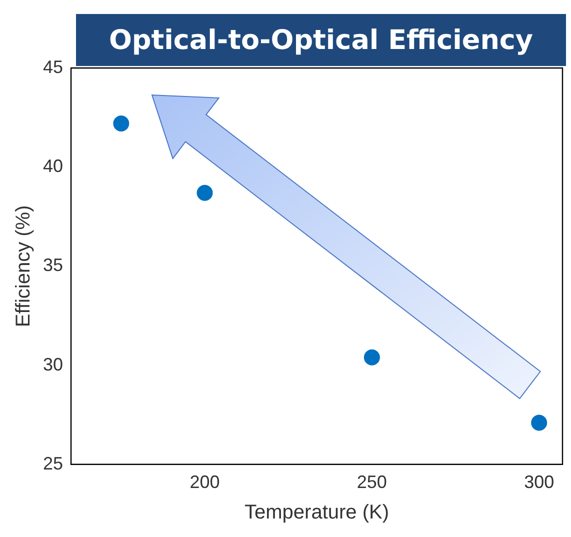 The height and width of the screenshot is (537, 571). What do you see at coordinates (23, 266) in the screenshot?
I see `y-axis-title: Efficiency (%)` at bounding box center [23, 266].